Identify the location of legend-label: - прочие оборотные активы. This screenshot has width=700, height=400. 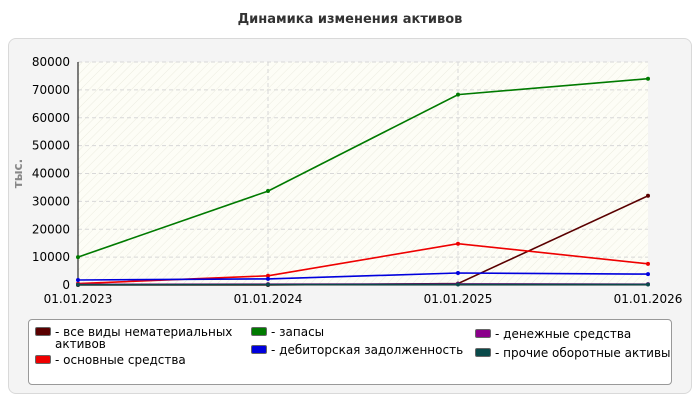
(583, 353).